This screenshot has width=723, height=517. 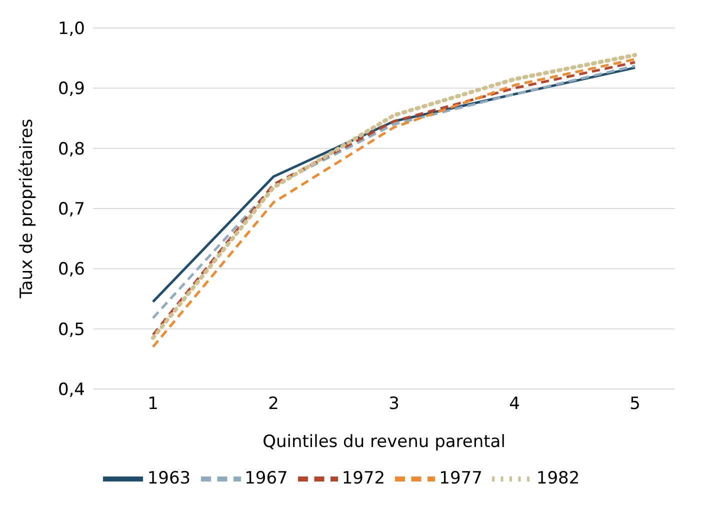 What do you see at coordinates (71, 210) in the screenshot?
I see `y-tick-label: 0,7` at bounding box center [71, 210].